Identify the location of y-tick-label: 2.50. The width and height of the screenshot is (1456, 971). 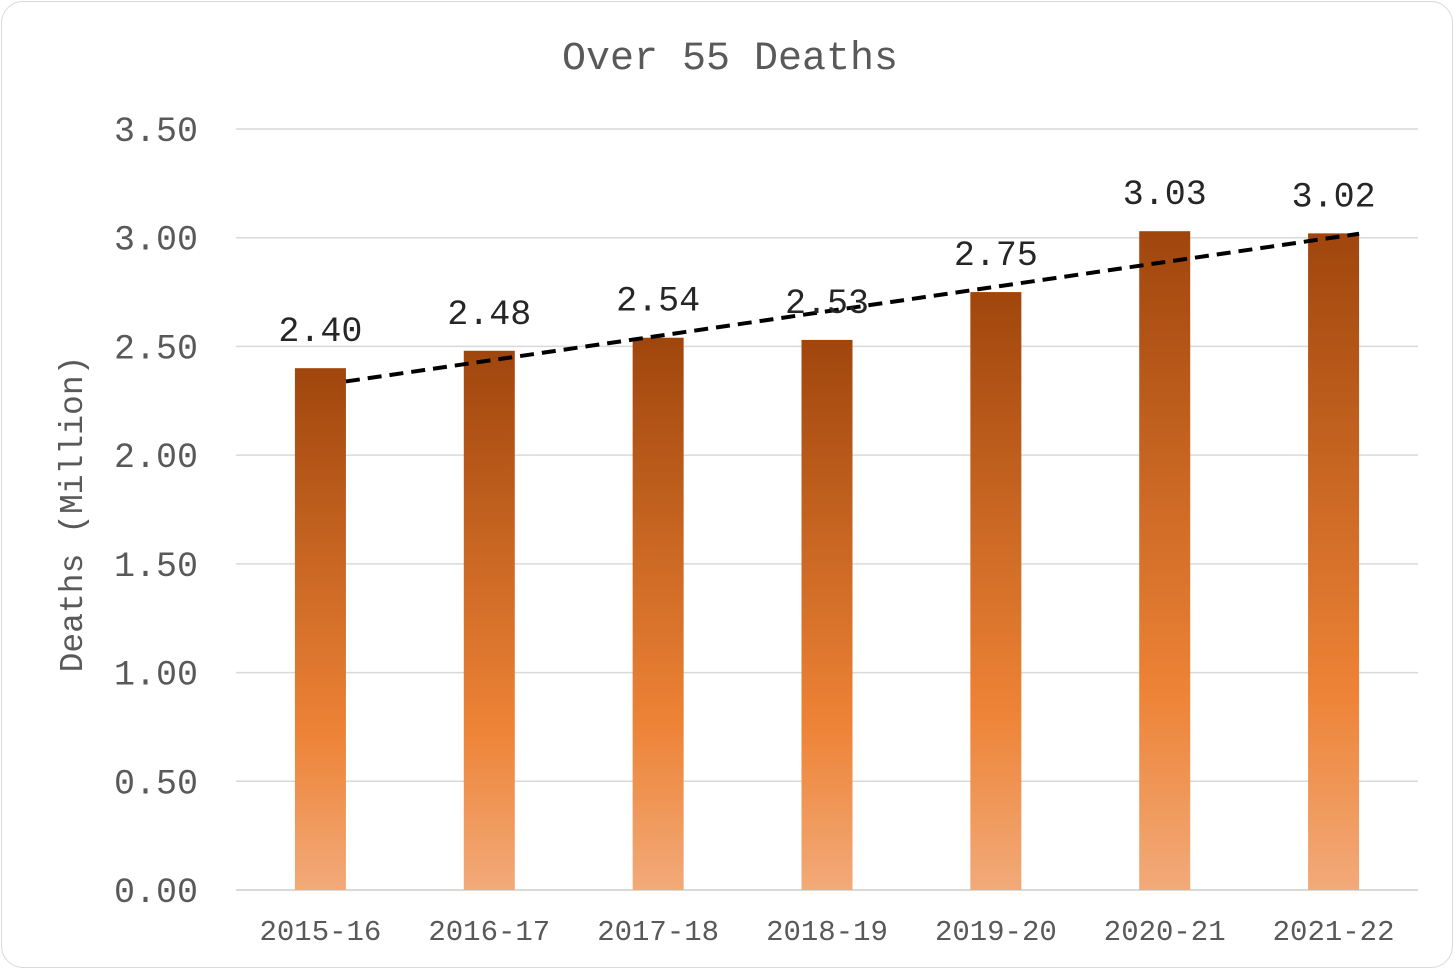
(156, 349).